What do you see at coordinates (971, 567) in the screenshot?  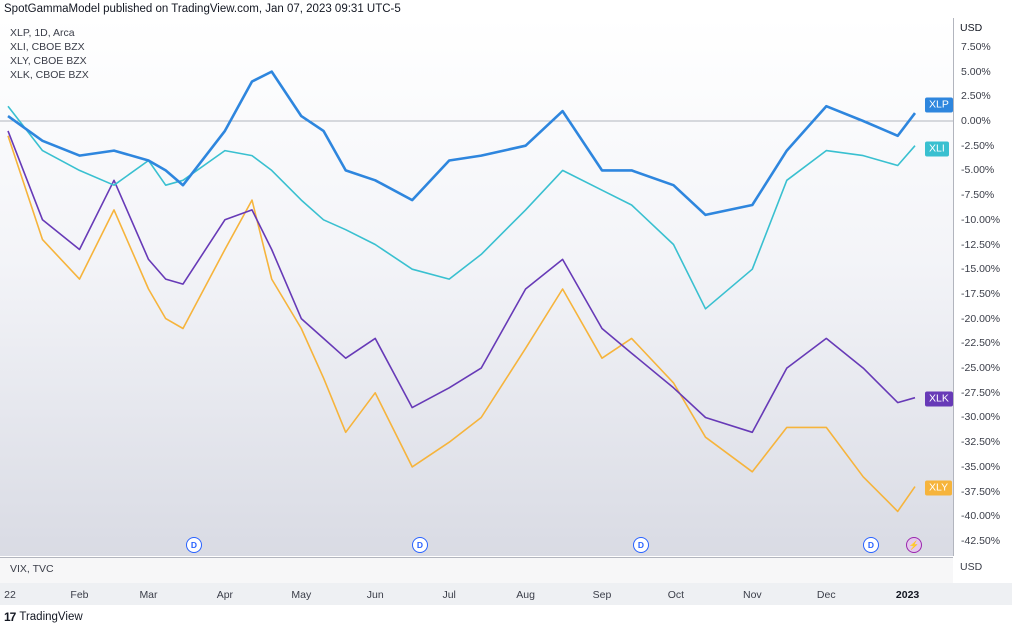 I see `vix-axis-unit: USD` at bounding box center [971, 567].